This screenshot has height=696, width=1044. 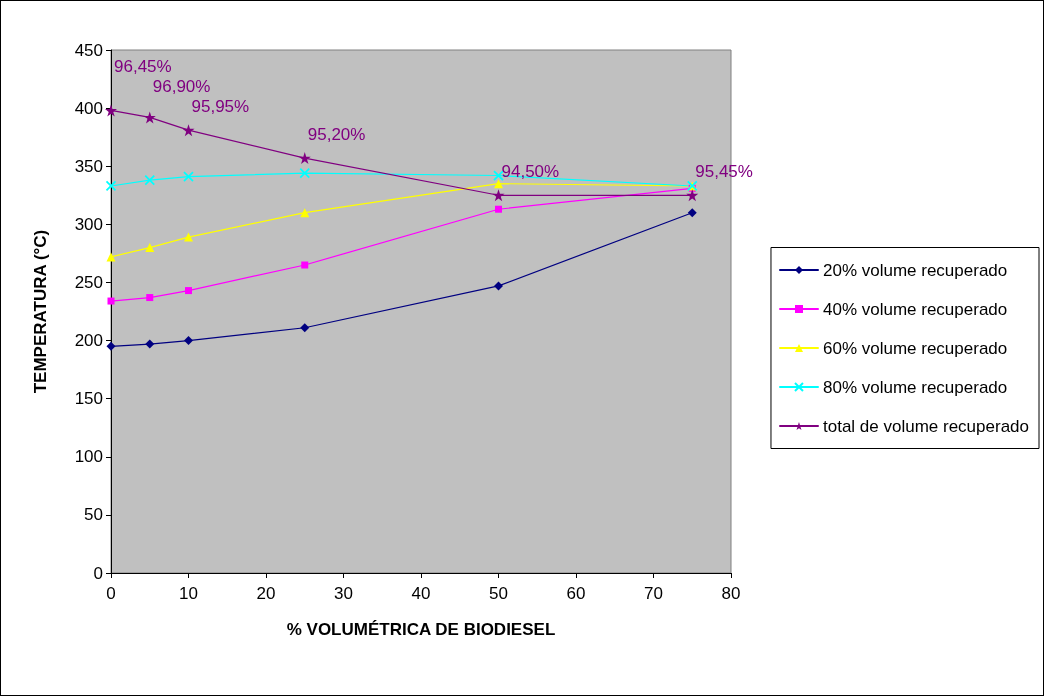 I want to click on y-tick-label: 0, so click(x=98, y=573).